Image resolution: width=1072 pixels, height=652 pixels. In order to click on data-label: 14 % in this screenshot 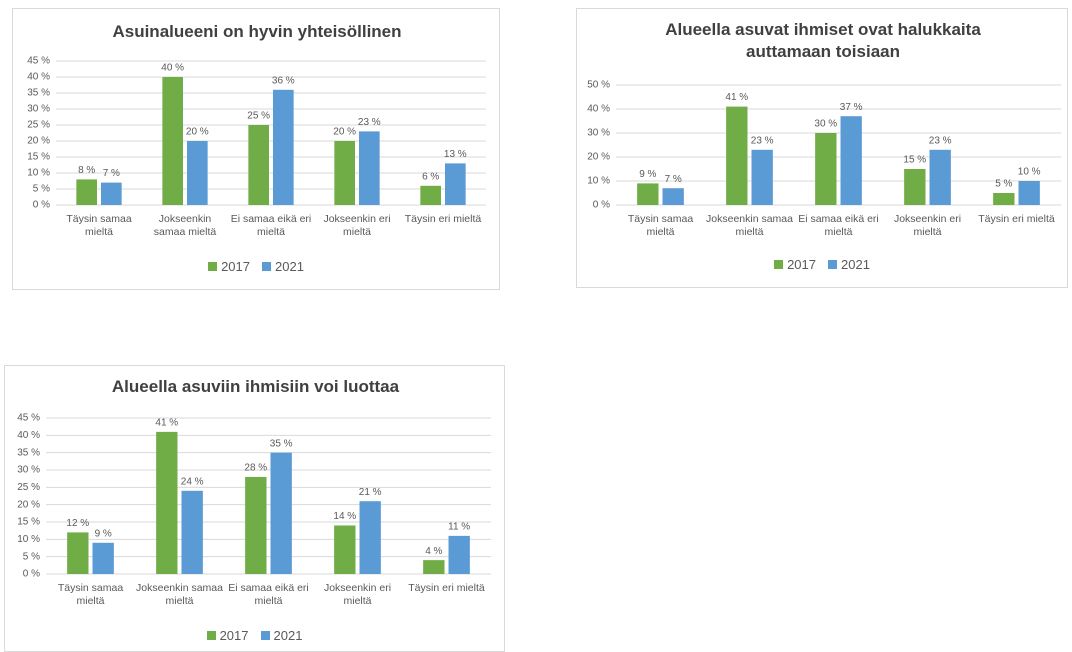, I will do `click(344, 516)`.